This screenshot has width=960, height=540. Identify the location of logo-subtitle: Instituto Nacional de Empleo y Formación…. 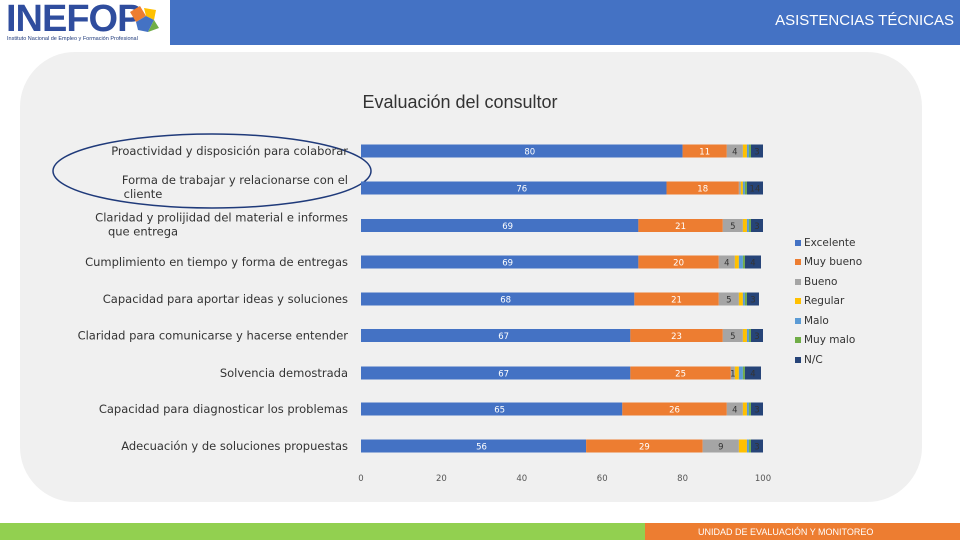
(72, 39).